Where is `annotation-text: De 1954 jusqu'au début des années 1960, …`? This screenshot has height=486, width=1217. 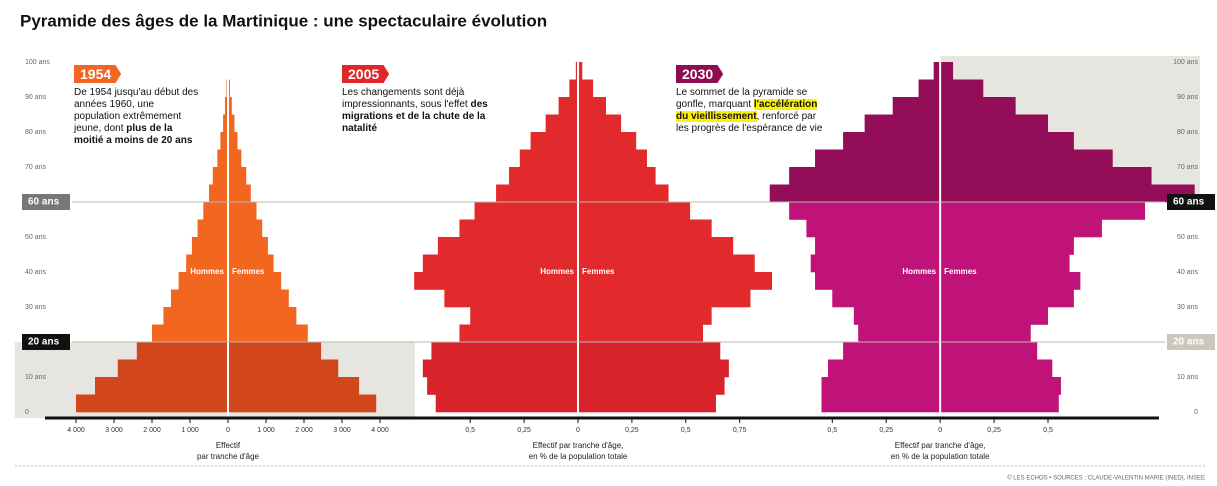
annotation-text: De 1954 jusqu'au début des années 1960, … is located at coordinates (136, 110).